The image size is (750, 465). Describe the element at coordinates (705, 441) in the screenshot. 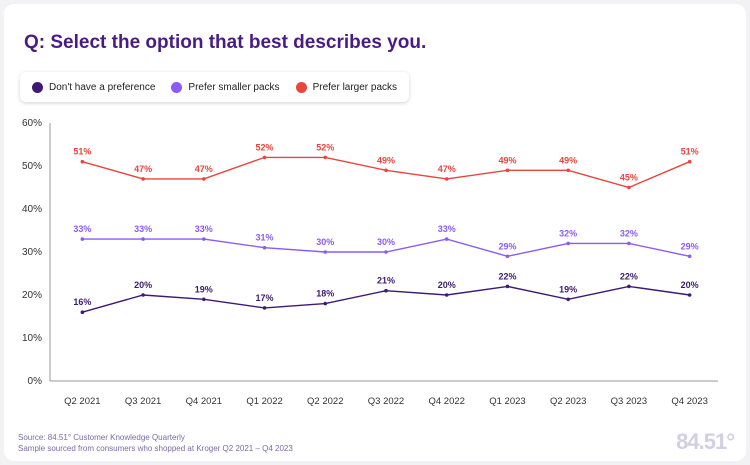

I see `brand-logo: 84.51°` at that location.